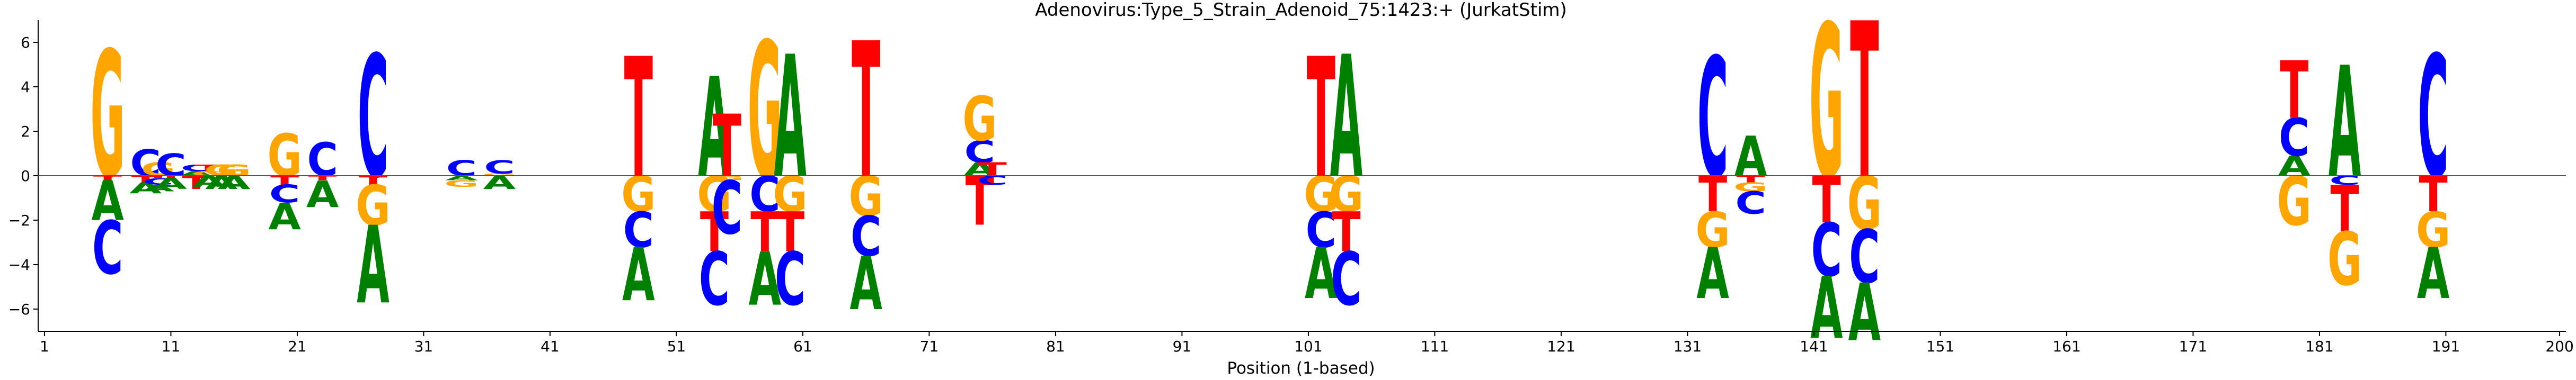 This screenshot has height=380, width=2576. Describe the element at coordinates (802, 346) in the screenshot. I see `x-tick-label: 61` at that location.